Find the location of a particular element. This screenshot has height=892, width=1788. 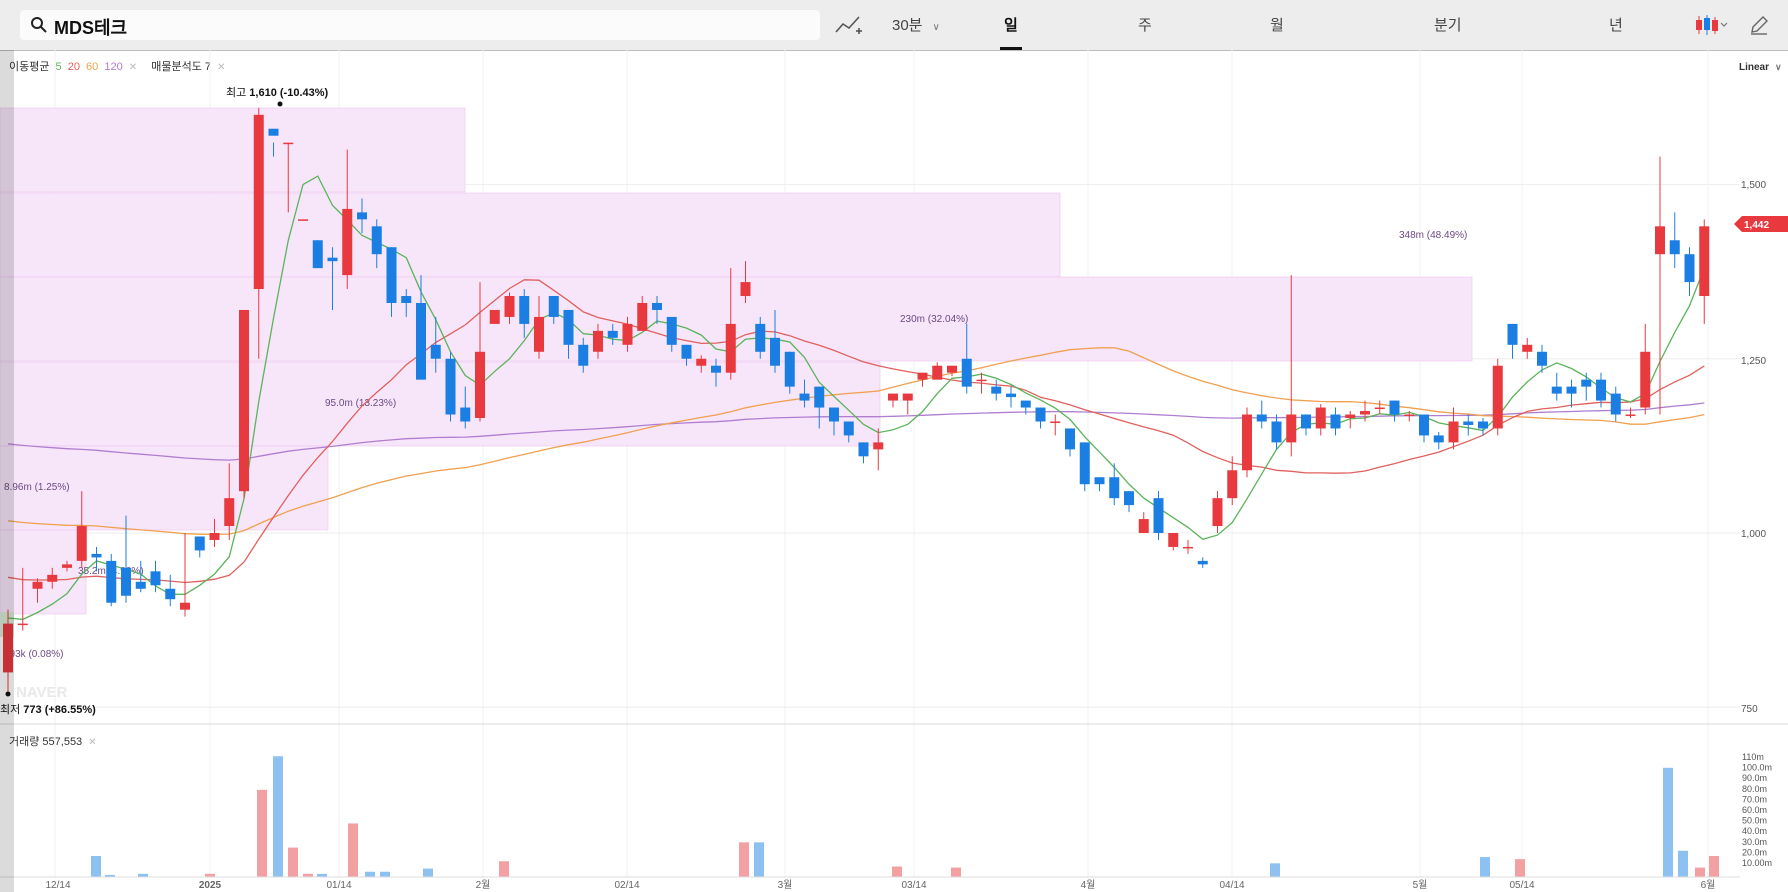

interval-label: 30분 is located at coordinates (907, 25).